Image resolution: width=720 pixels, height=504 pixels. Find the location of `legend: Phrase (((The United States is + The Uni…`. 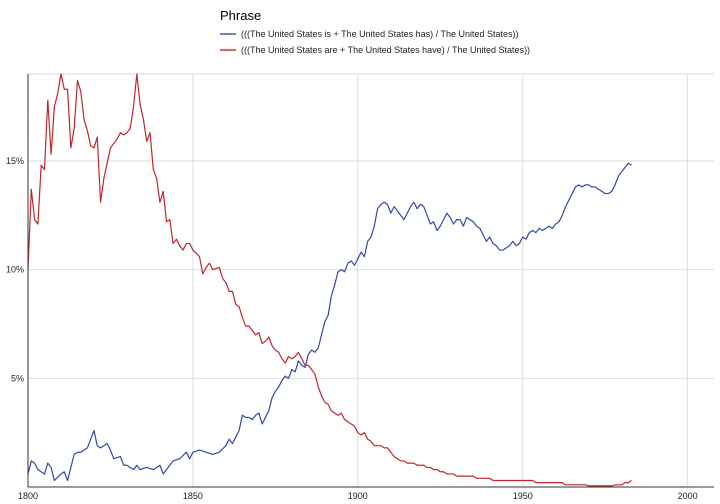

legend: Phrase (((The United States is + The Uni… is located at coordinates (375, 31).